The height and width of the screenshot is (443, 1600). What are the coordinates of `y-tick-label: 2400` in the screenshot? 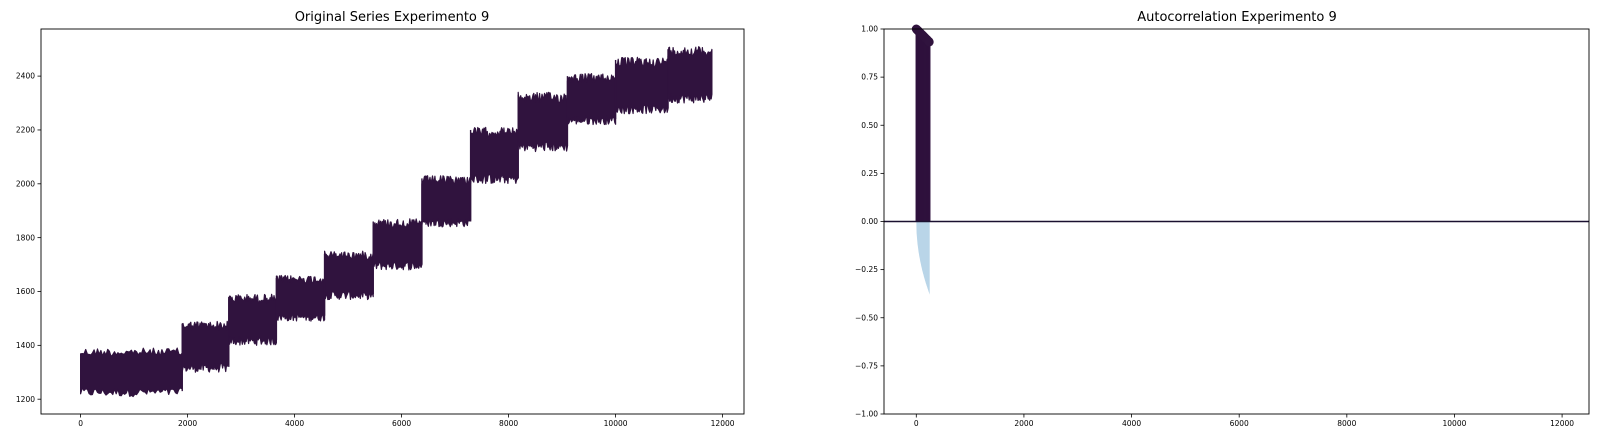 It's located at (25, 76).